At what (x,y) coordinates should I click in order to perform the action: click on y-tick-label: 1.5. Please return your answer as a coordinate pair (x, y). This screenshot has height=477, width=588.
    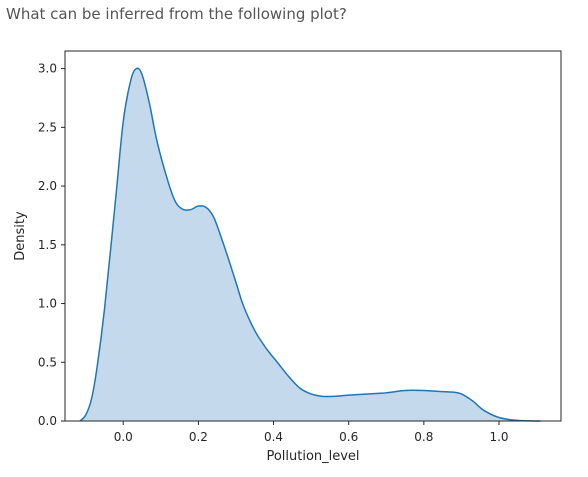
    Looking at the image, I should click on (47, 245).